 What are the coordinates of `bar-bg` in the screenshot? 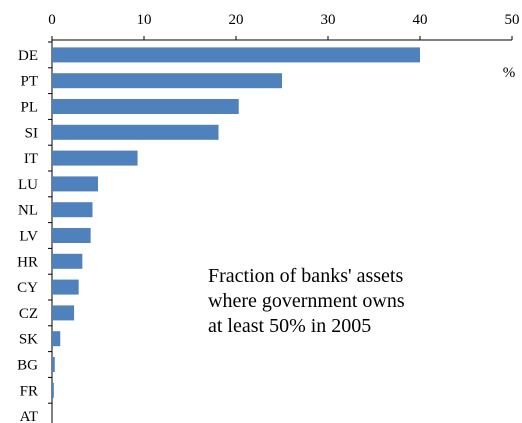 It's located at (53, 364).